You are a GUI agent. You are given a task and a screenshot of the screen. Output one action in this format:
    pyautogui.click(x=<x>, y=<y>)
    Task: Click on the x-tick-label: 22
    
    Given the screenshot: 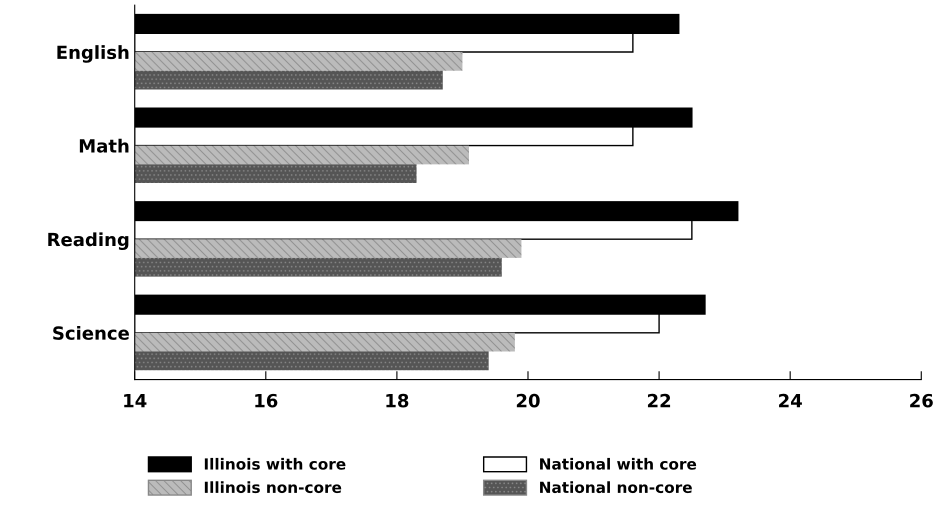 What is the action you would take?
    pyautogui.click(x=659, y=401)
    